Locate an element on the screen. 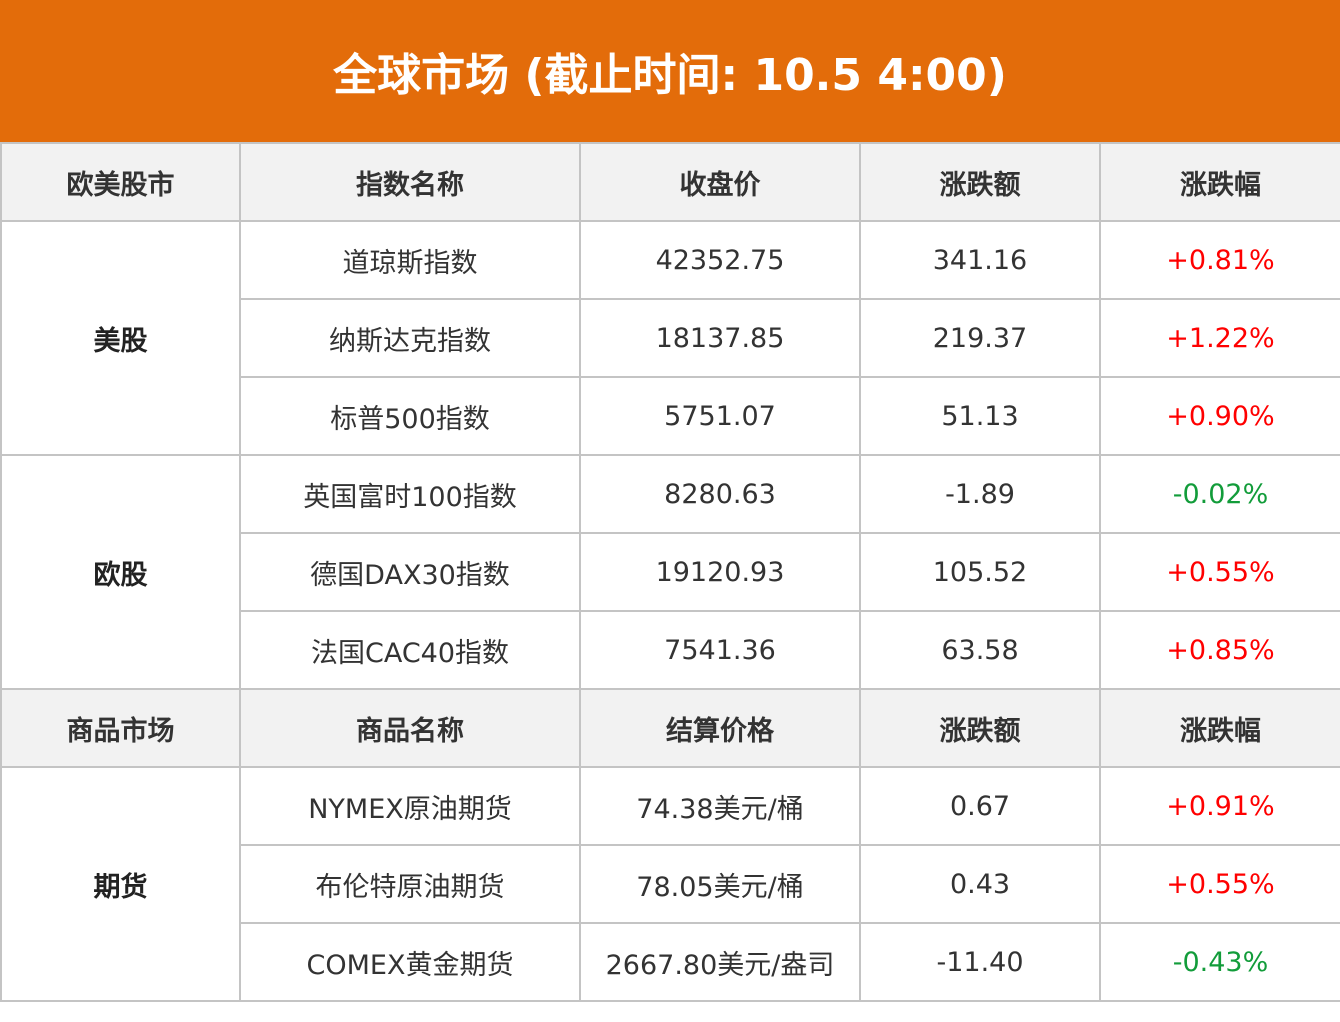  table-row: 德国DAX30指数 19120.93 105.52 +0.55% is located at coordinates (670, 572).